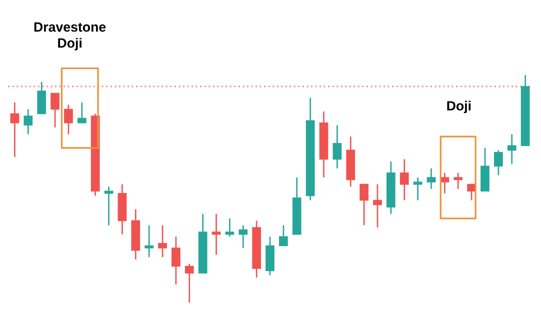  What do you see at coordinates (70, 36) in the screenshot?
I see `text: Dravestone Doji` at bounding box center [70, 36].